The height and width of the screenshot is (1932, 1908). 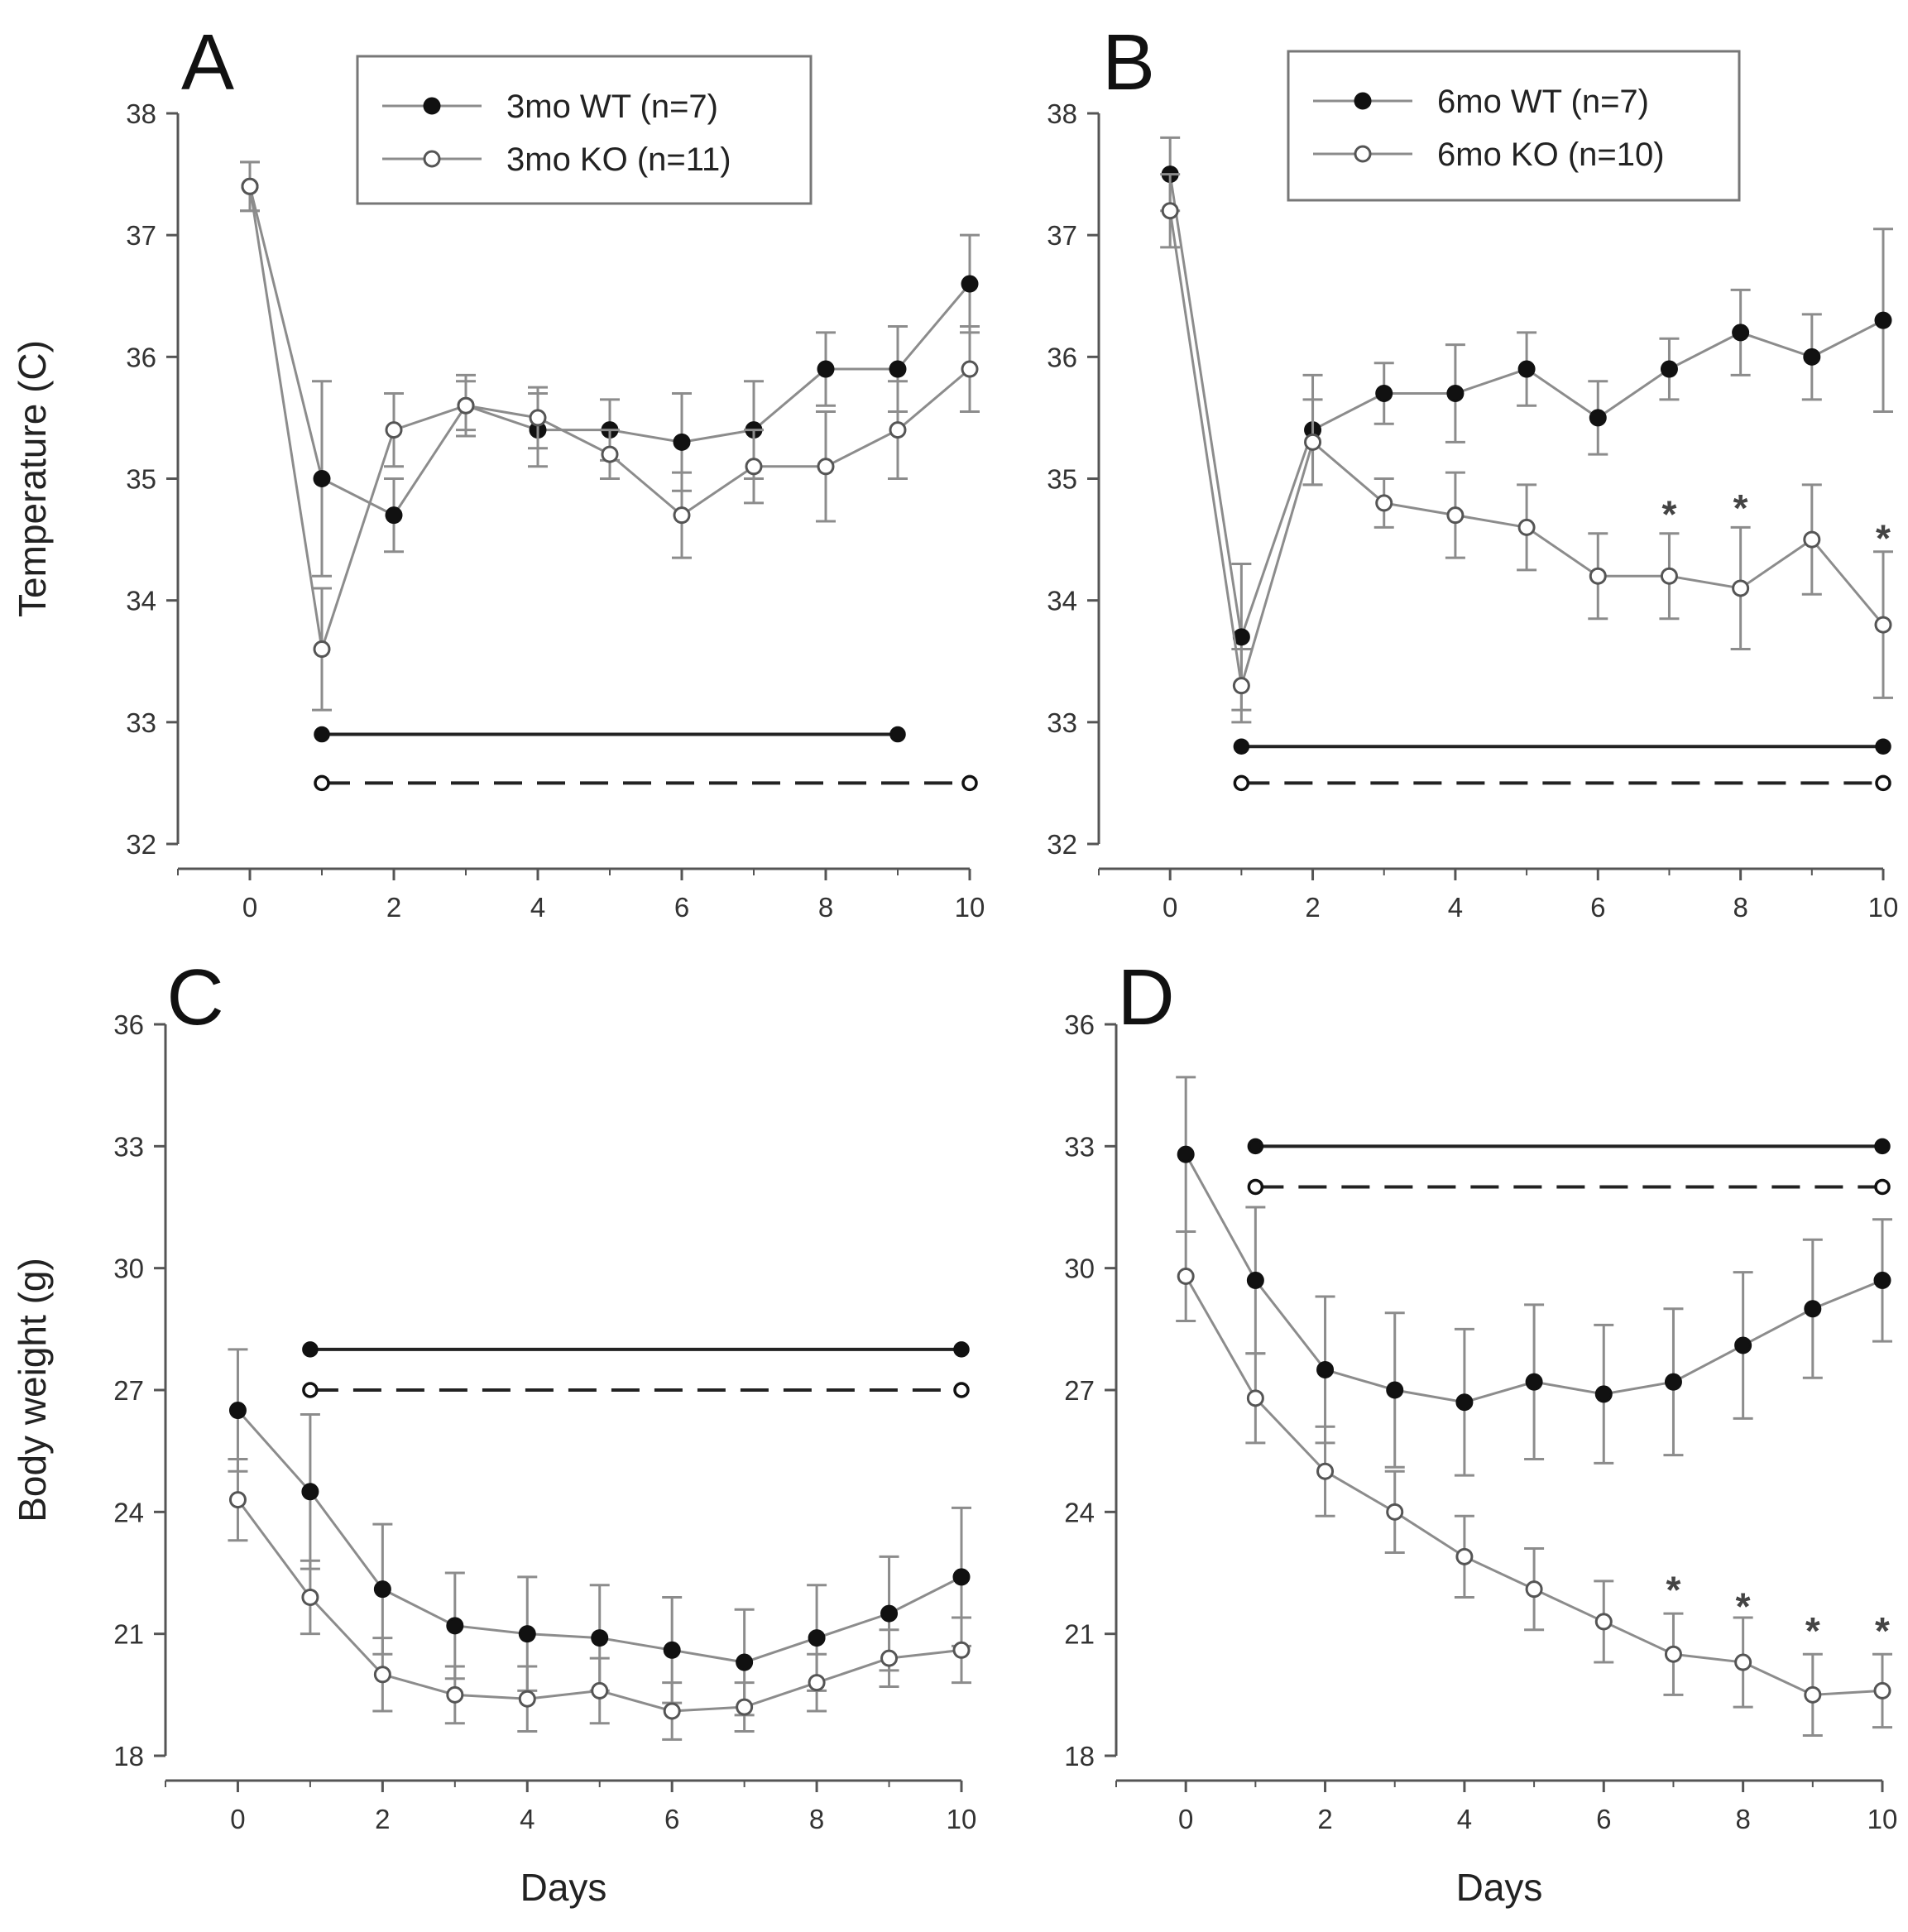 What do you see at coordinates (128, 1635) in the screenshot?
I see `y-tick-label: 21` at bounding box center [128, 1635].